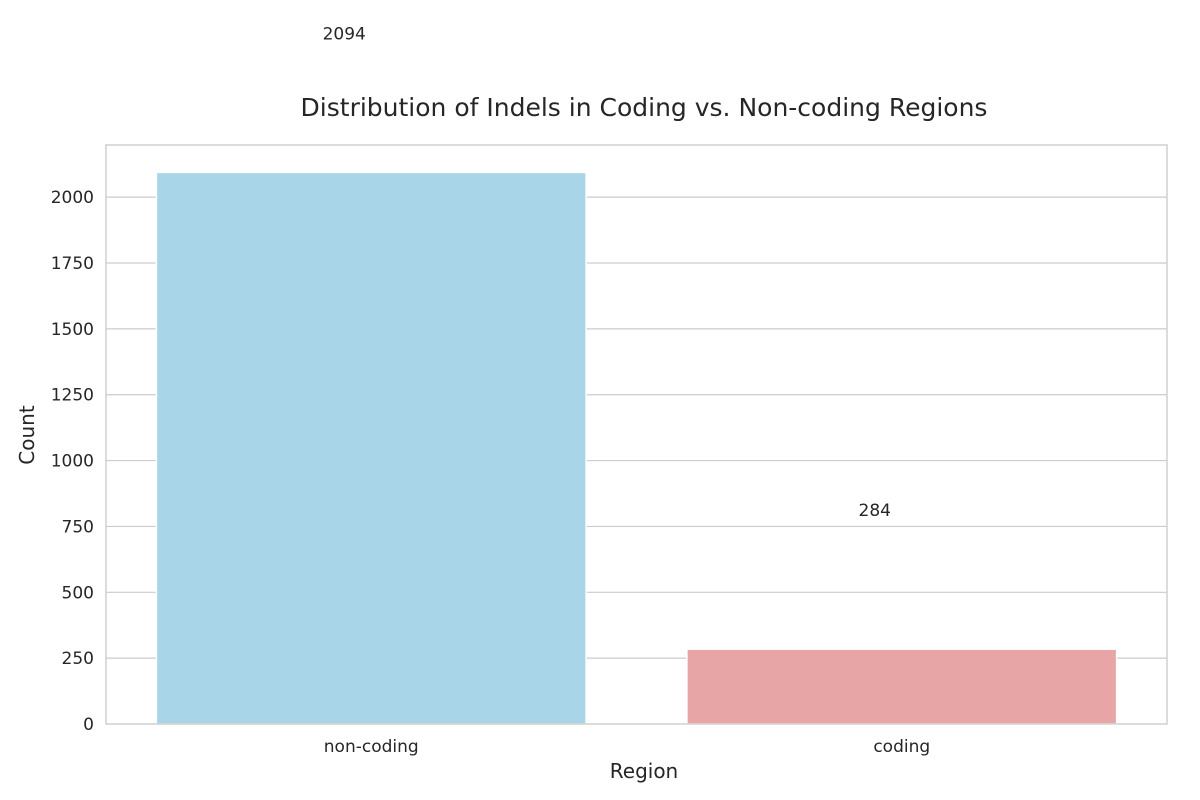  What do you see at coordinates (371, 747) in the screenshot?
I see `x-tick-label: non-coding` at bounding box center [371, 747].